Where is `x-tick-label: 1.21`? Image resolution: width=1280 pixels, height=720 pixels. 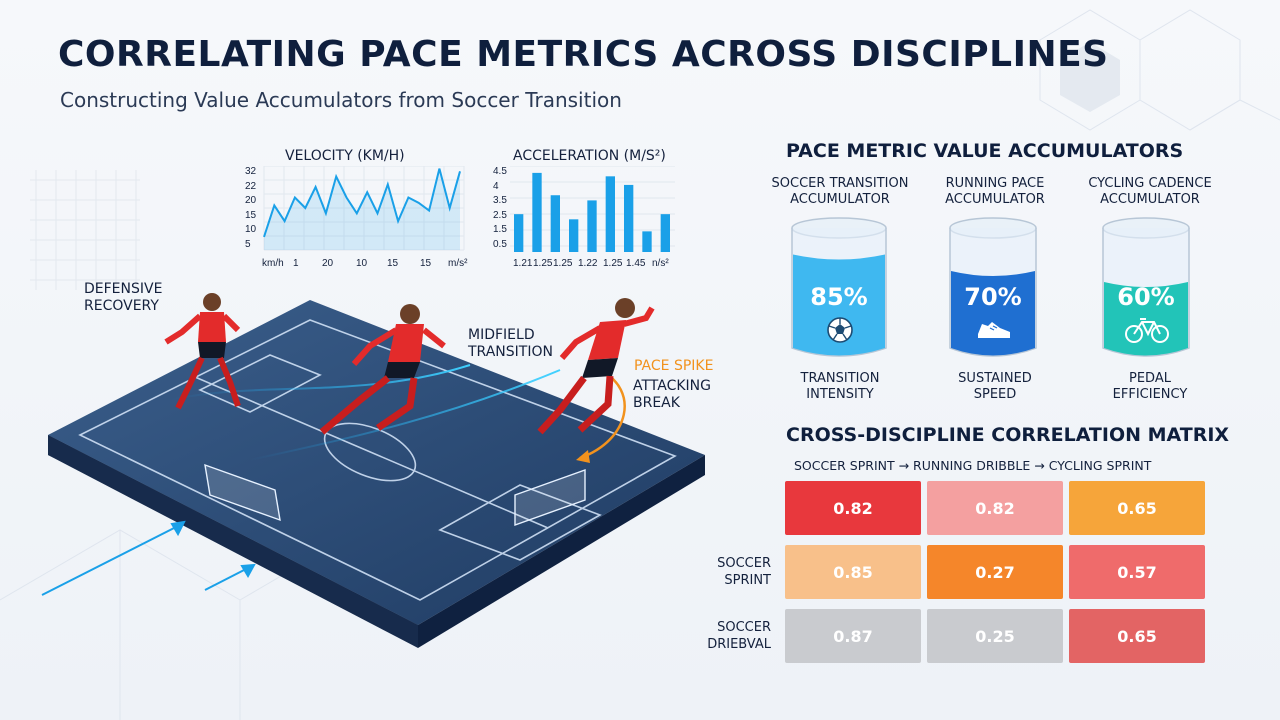 x-tick-label: 1.21 is located at coordinates (523, 263).